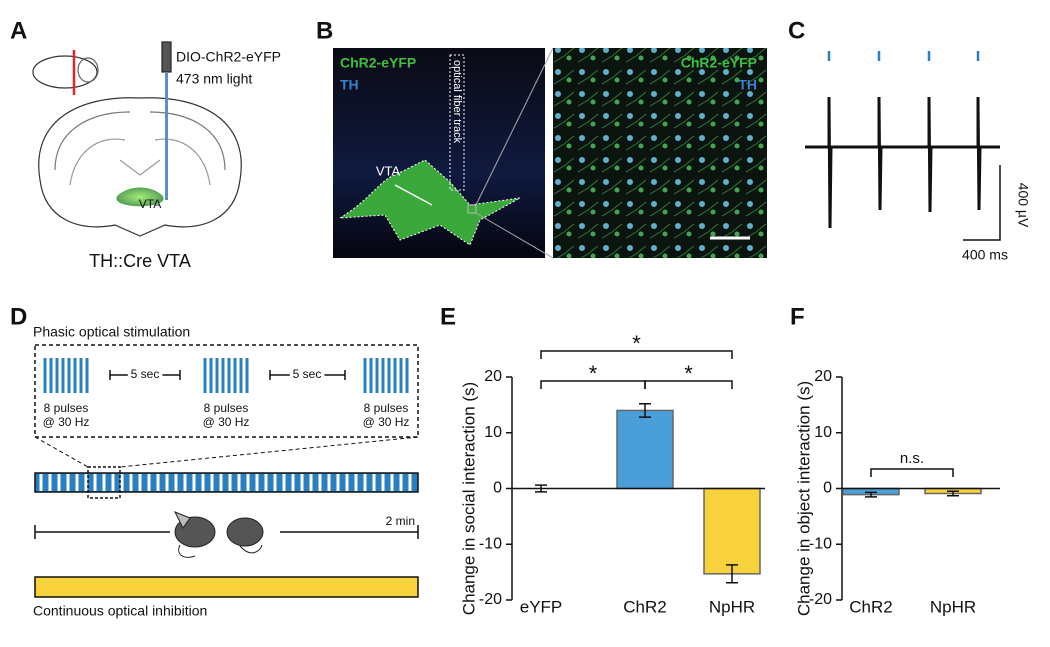 The image size is (1050, 647). What do you see at coordinates (226, 471) in the screenshot?
I see `panel-d` at bounding box center [226, 471].